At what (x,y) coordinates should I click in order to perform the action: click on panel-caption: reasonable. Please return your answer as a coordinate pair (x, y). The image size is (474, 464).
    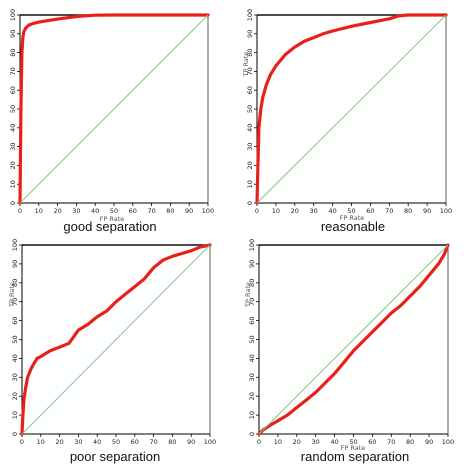
    Looking at the image, I should click on (353, 226).